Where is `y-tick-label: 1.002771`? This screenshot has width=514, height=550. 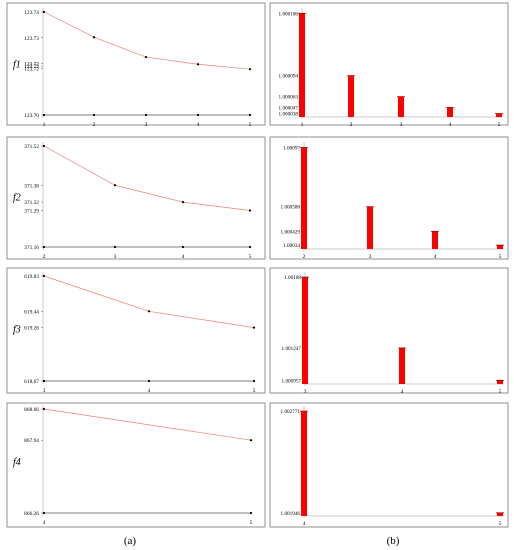
y-tick-label: 1.002771 is located at coordinates (291, 412).